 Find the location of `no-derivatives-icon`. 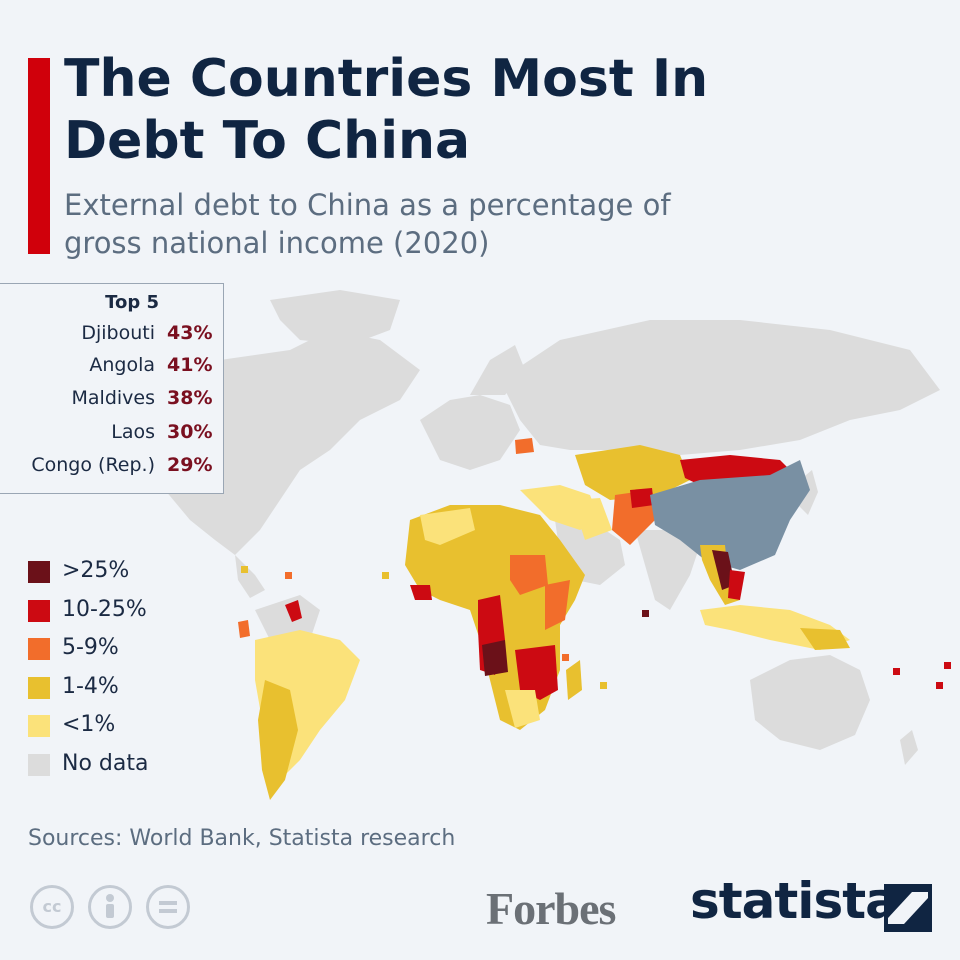

no-derivatives-icon is located at coordinates (168, 907).